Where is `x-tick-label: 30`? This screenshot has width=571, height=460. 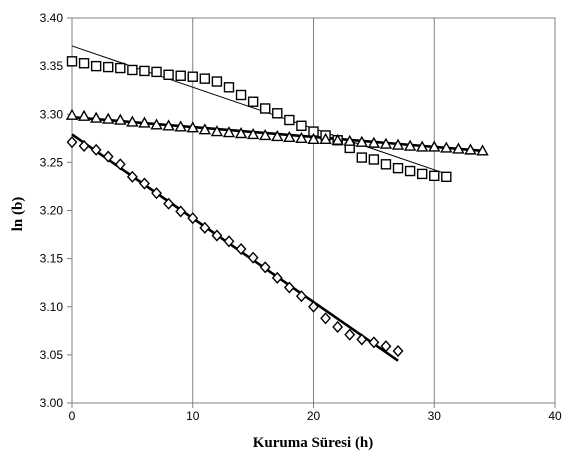 x-tick-label: 30 is located at coordinates (435, 416).